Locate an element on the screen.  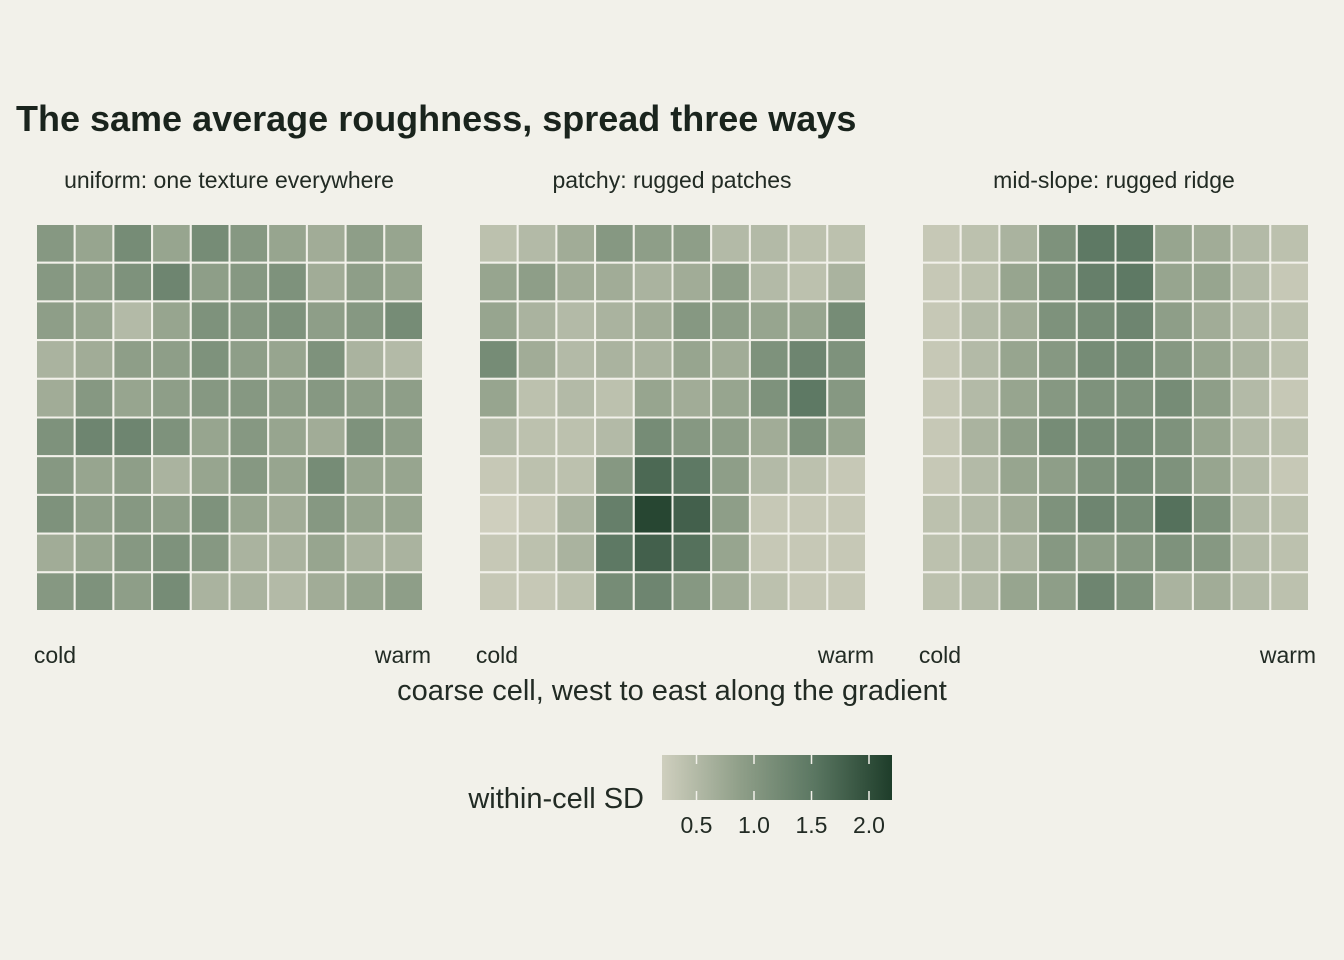
colorbar-legend: within-cell SD 0.5 1.0 1.5 2.0 is located at coordinates (679, 796).